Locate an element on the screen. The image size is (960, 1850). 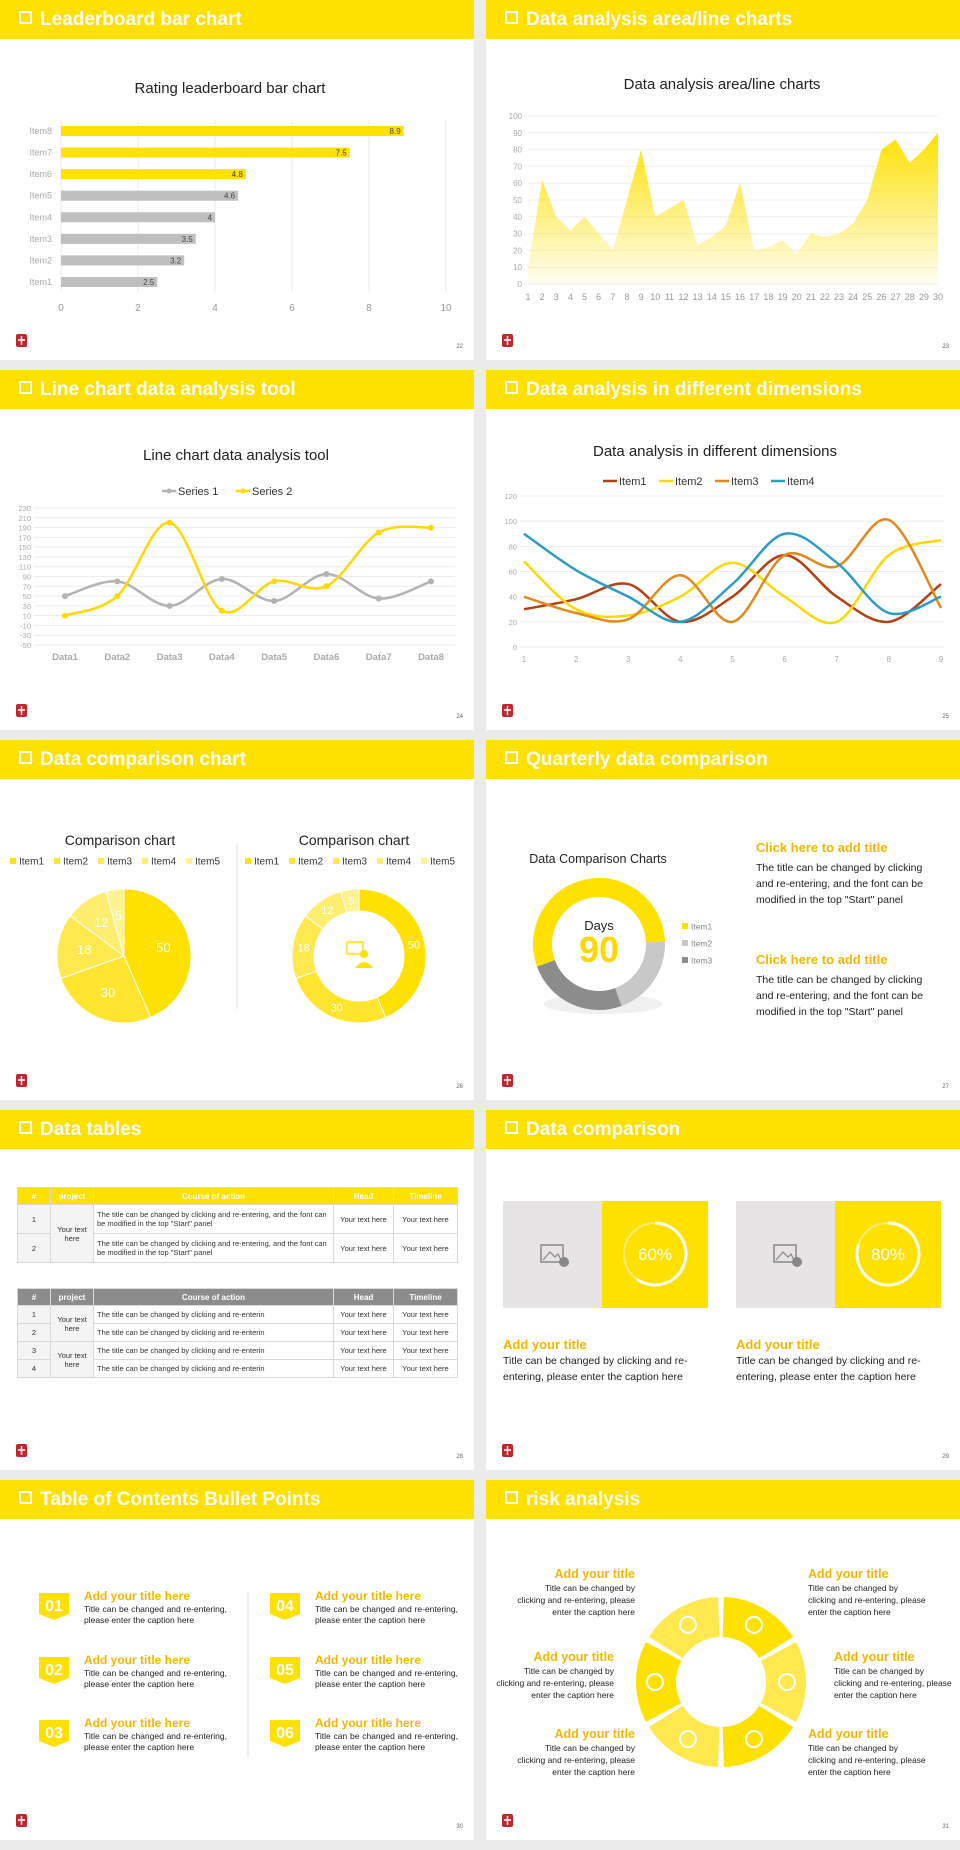
page-number: 29 is located at coordinates (945, 1457).